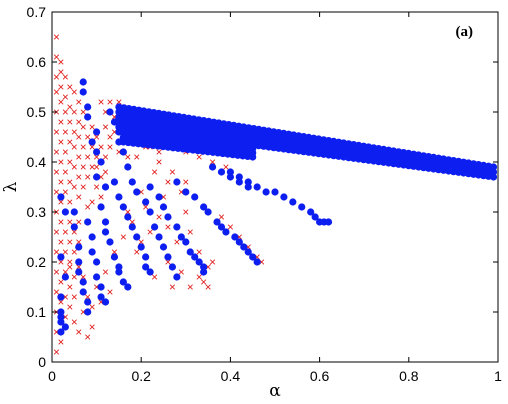  What do you see at coordinates (37, 187) in the screenshot?
I see `y-tick-labels: 0 0.1 0.2 0.3 0.4 0.5 0.6 0.7` at bounding box center [37, 187].